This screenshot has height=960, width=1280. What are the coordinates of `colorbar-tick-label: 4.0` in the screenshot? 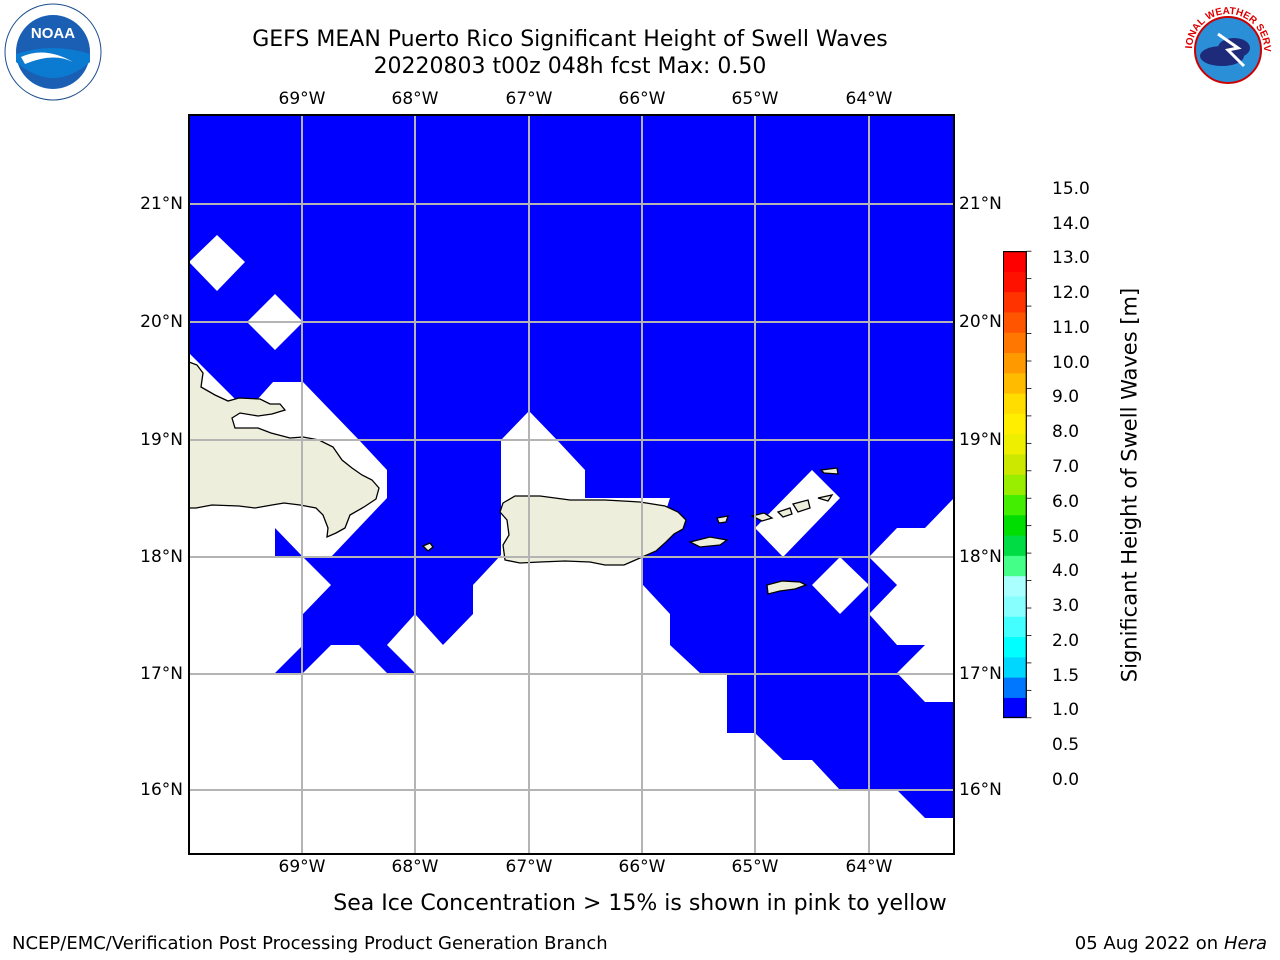 It's located at (1066, 571).